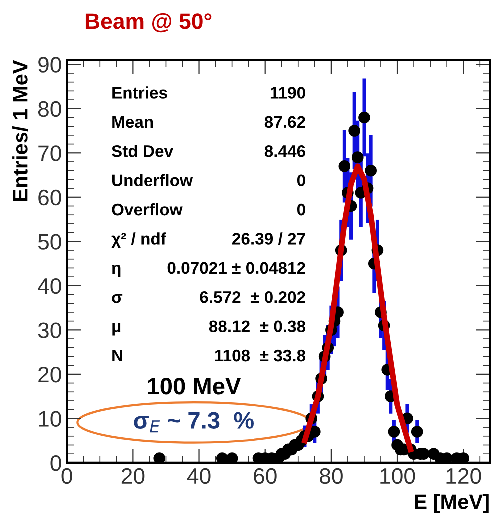 The image size is (497, 519). What do you see at coordinates (265, 476) in the screenshot?
I see `x-tick-label: 60` at bounding box center [265, 476].